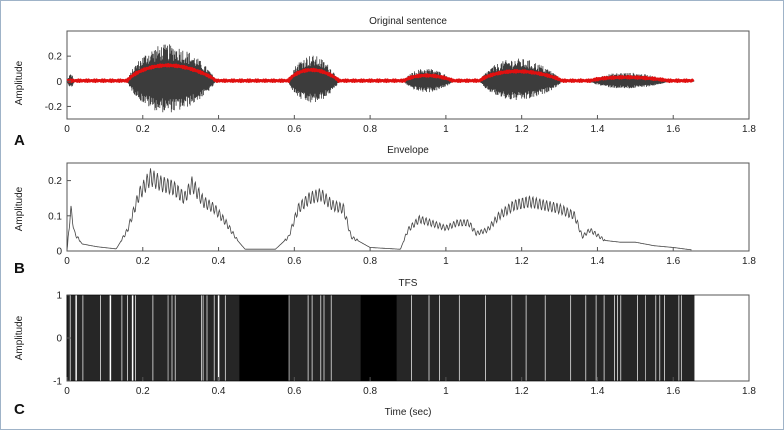  Describe the element at coordinates (55, 216) in the screenshot. I see `y-tick-label-b-1: 0.1` at that location.